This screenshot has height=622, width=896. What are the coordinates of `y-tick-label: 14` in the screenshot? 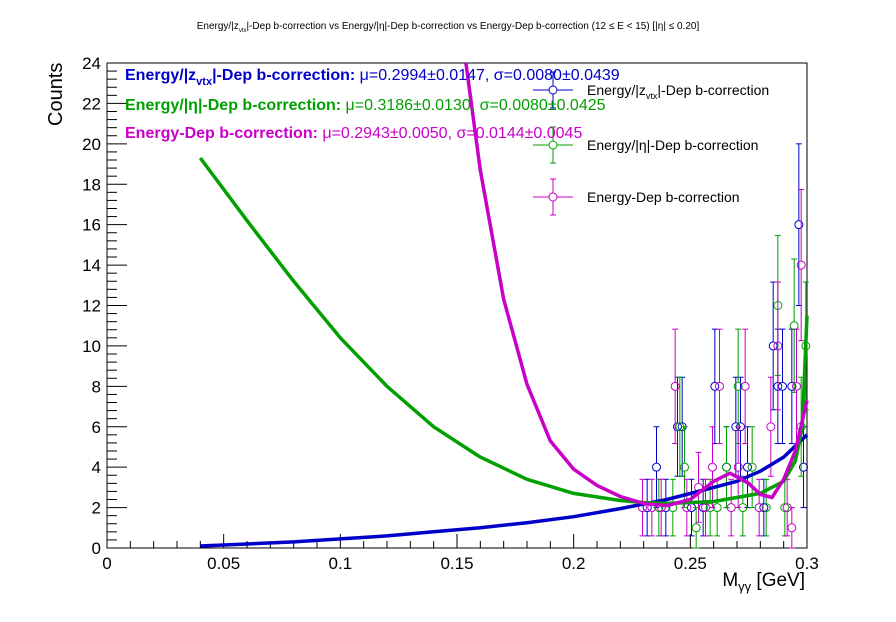 It's located at (91, 265).